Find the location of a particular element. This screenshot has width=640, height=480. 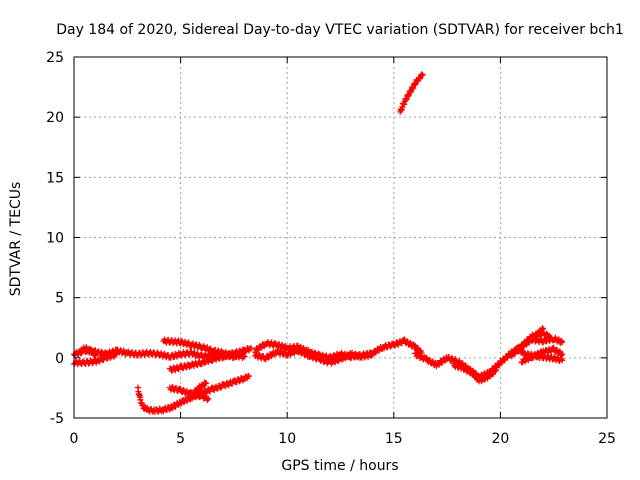

x-tick-label: 0 is located at coordinates (74, 439).